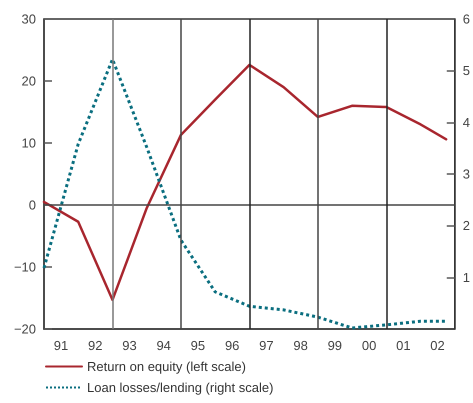 The image size is (473, 403). Describe the element at coordinates (32, 205) in the screenshot. I see `y-tick-label: 0` at that location.